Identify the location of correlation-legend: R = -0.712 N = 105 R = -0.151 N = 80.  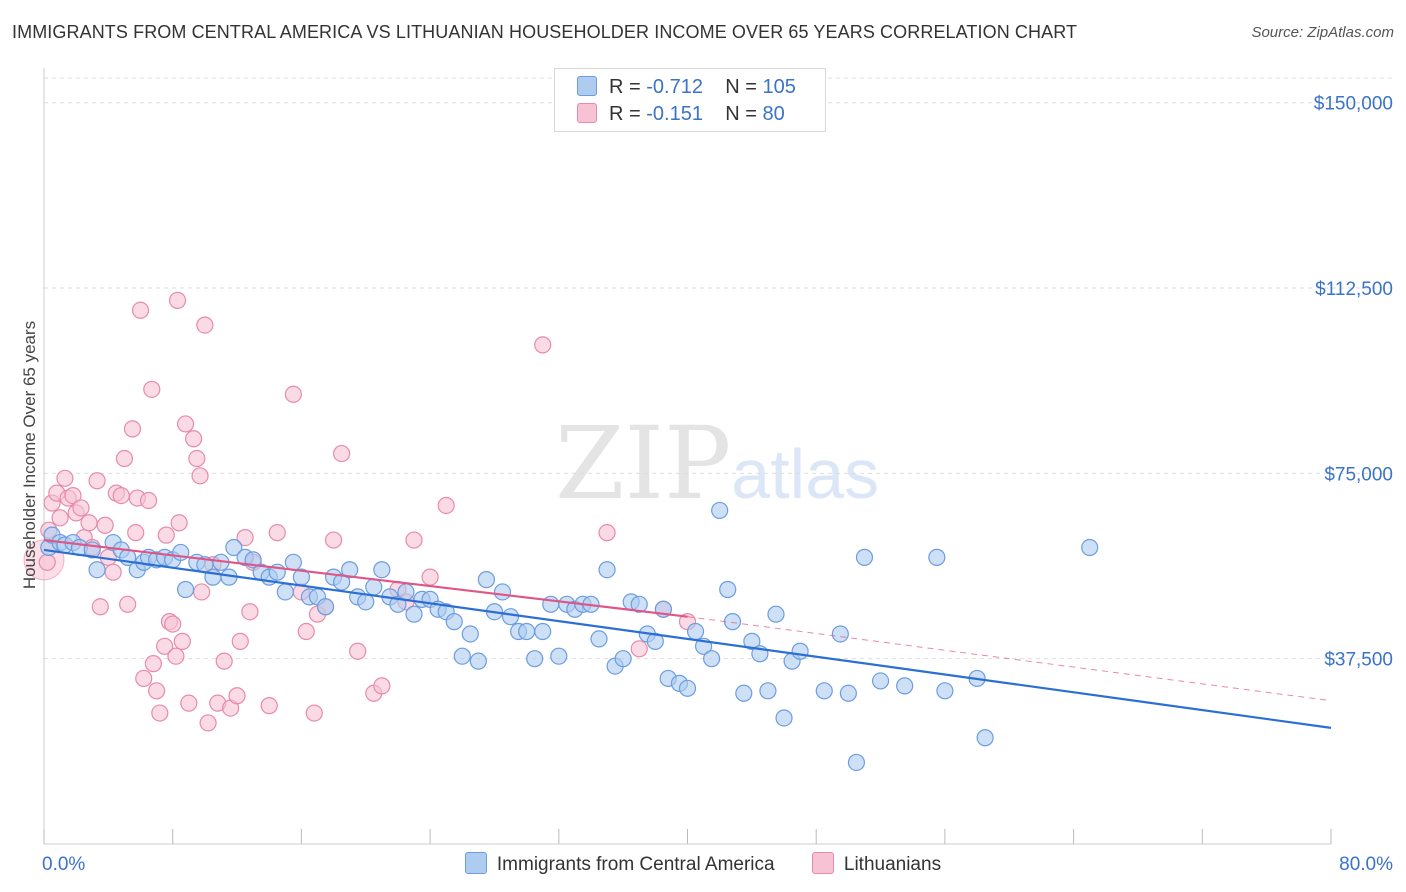
(690, 100).